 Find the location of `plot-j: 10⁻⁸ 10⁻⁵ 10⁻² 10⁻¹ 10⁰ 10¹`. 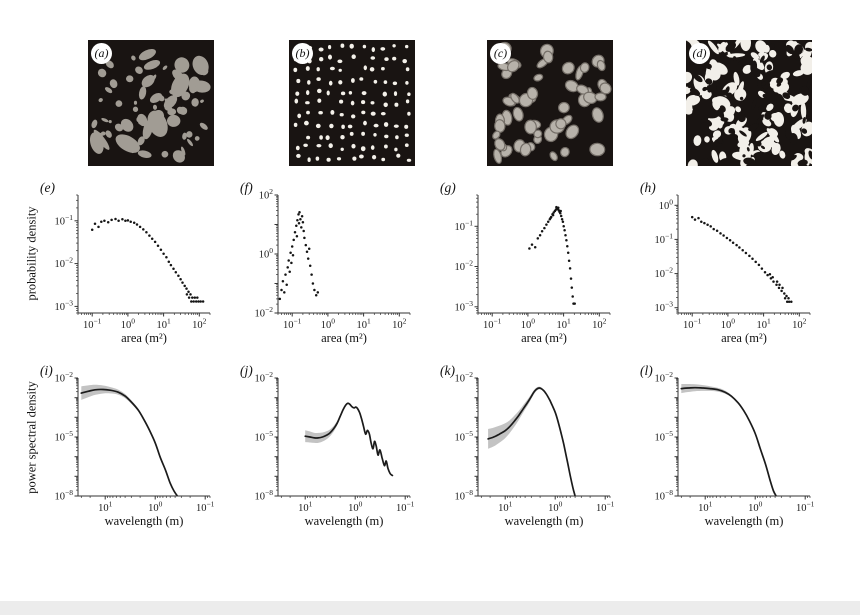

plot-j: 10⁻⁸ 10⁻⁵ 10⁻² 10⁻¹ 10⁰ 10¹ is located at coordinates (335, 442).